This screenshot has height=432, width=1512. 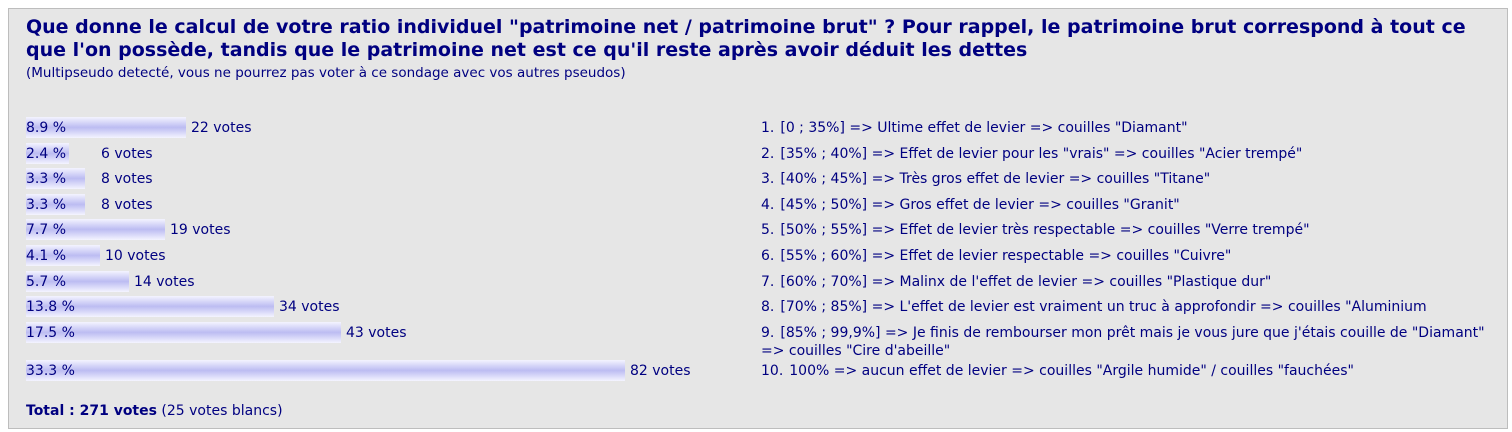 What do you see at coordinates (221, 128) in the screenshot?
I see `result-votes: 22 votes` at bounding box center [221, 128].